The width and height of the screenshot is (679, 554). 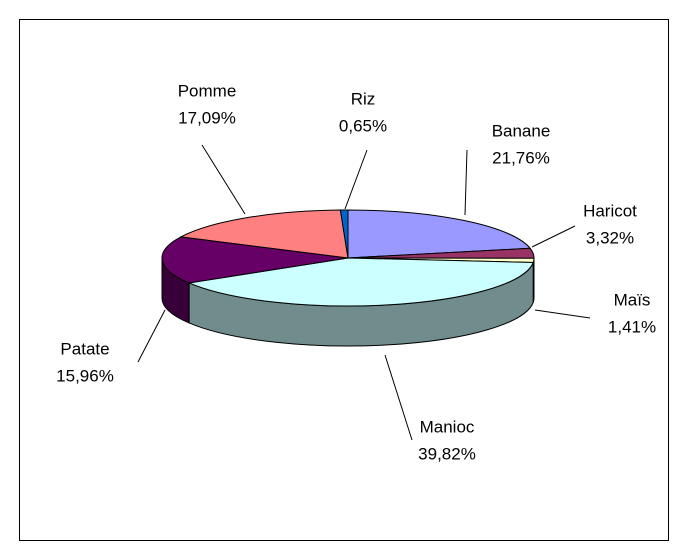 I want to click on slice-value-label: 39,82%, so click(x=447, y=453).